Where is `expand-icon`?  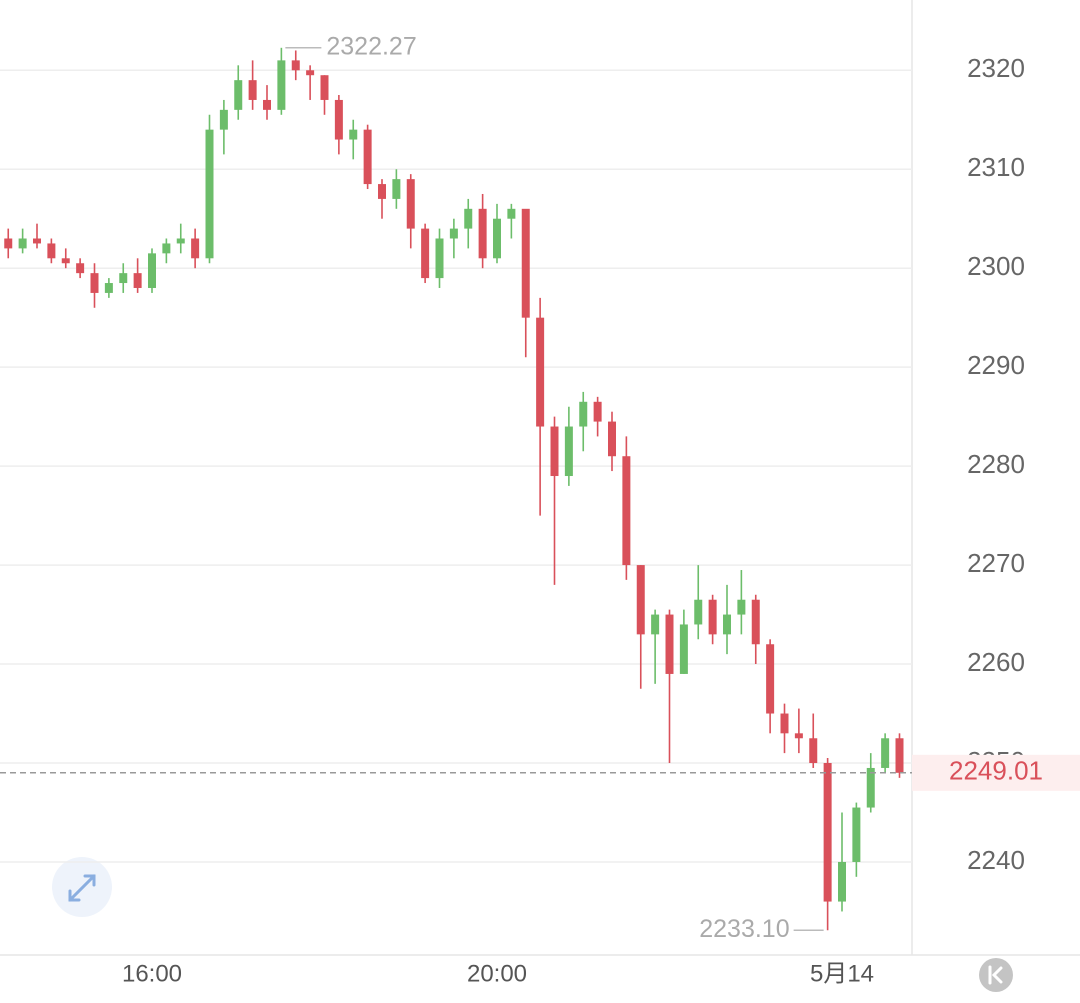
expand-icon is located at coordinates (82, 888).